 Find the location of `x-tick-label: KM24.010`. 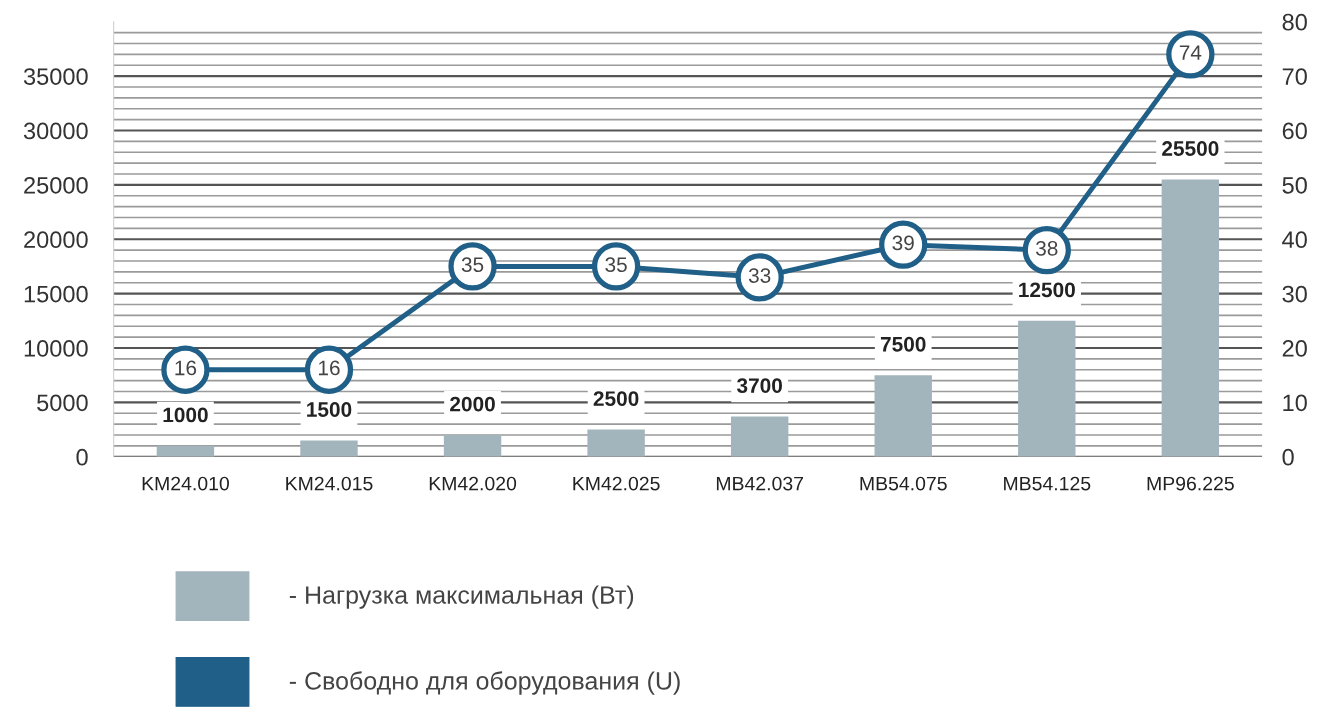

x-tick-label: KM24.010 is located at coordinates (185, 483).